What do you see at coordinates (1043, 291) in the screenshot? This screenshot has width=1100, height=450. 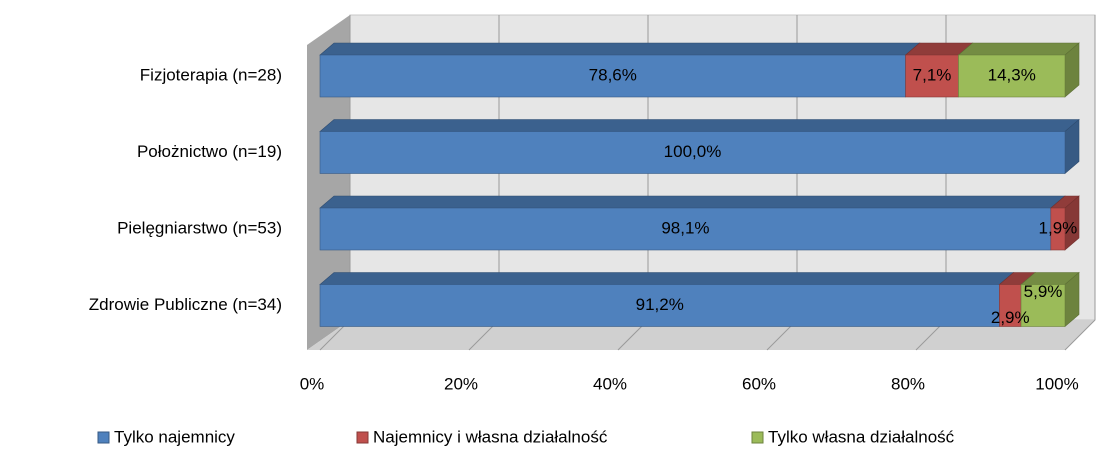 I see `value-label: 5,9%` at bounding box center [1043, 291].